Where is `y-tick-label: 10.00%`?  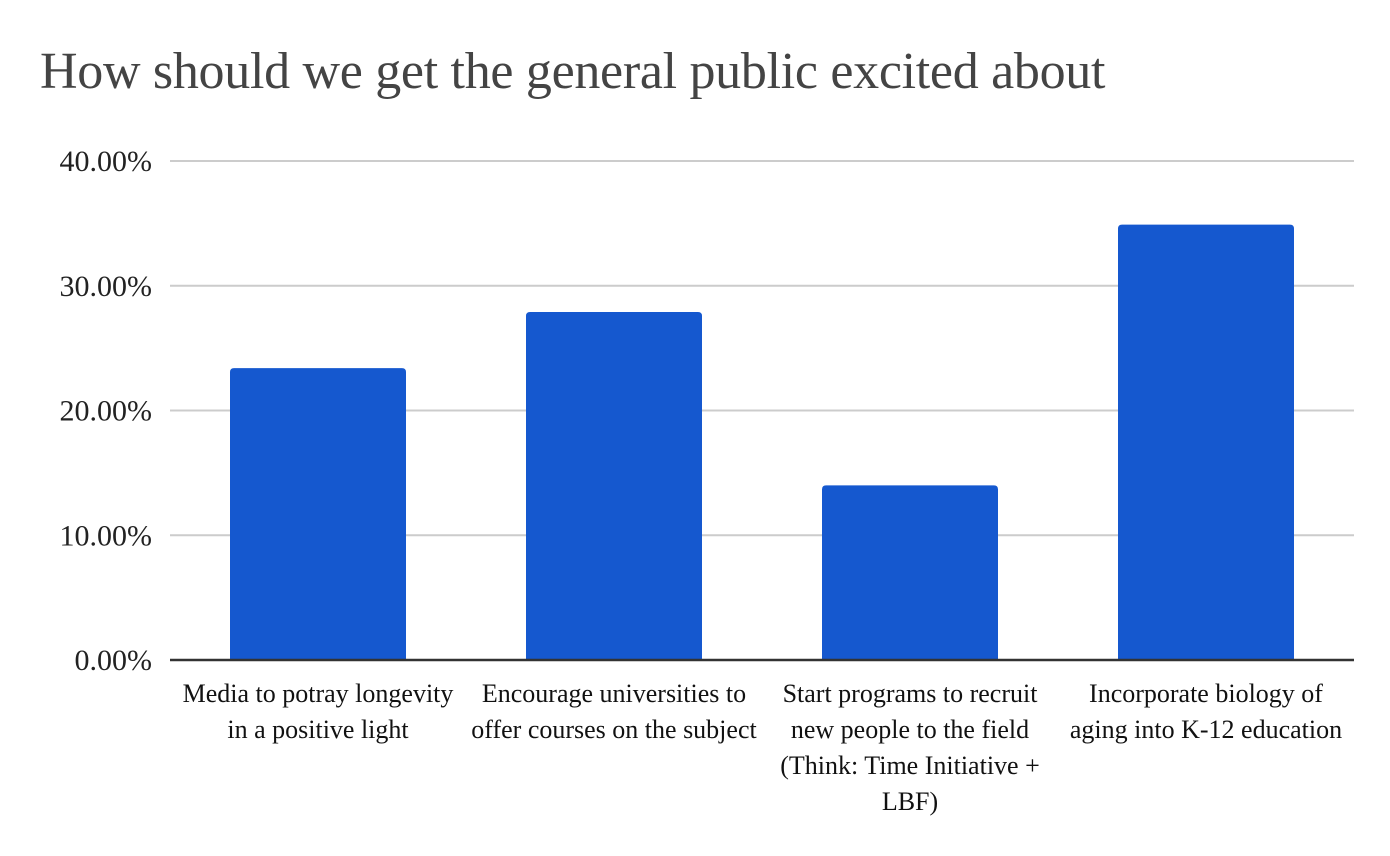 y-tick-label: 10.00% is located at coordinates (106, 535).